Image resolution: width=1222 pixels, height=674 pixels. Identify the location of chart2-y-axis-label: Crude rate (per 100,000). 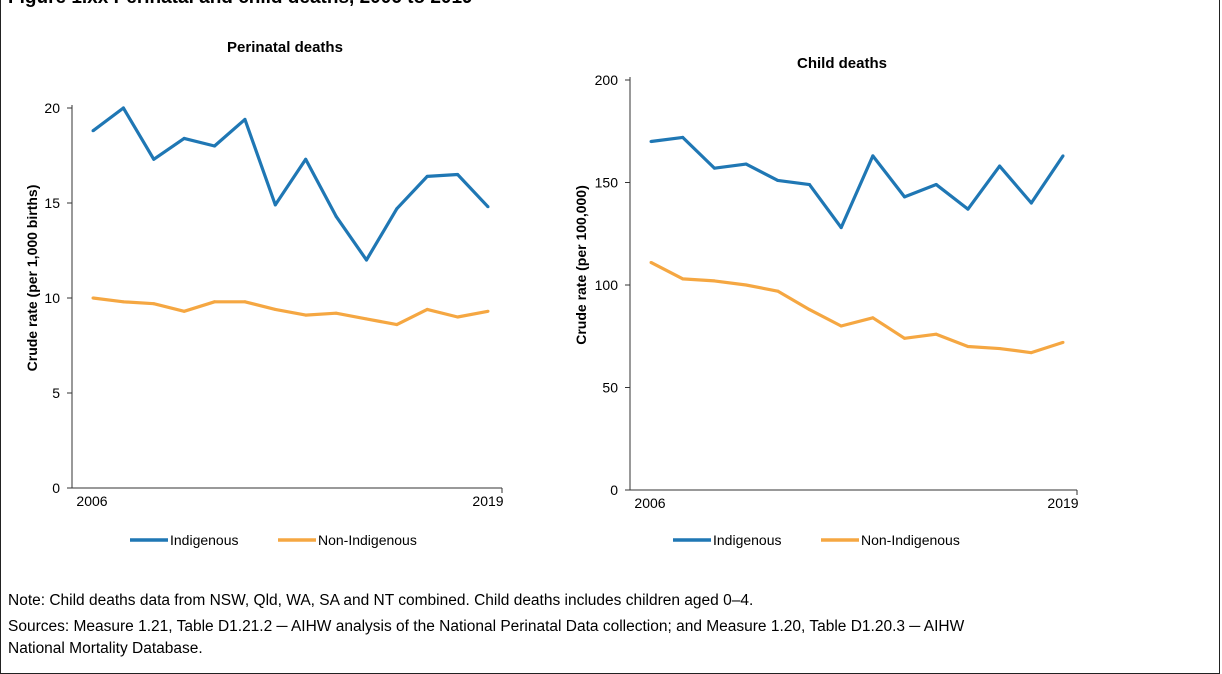
(581, 265).